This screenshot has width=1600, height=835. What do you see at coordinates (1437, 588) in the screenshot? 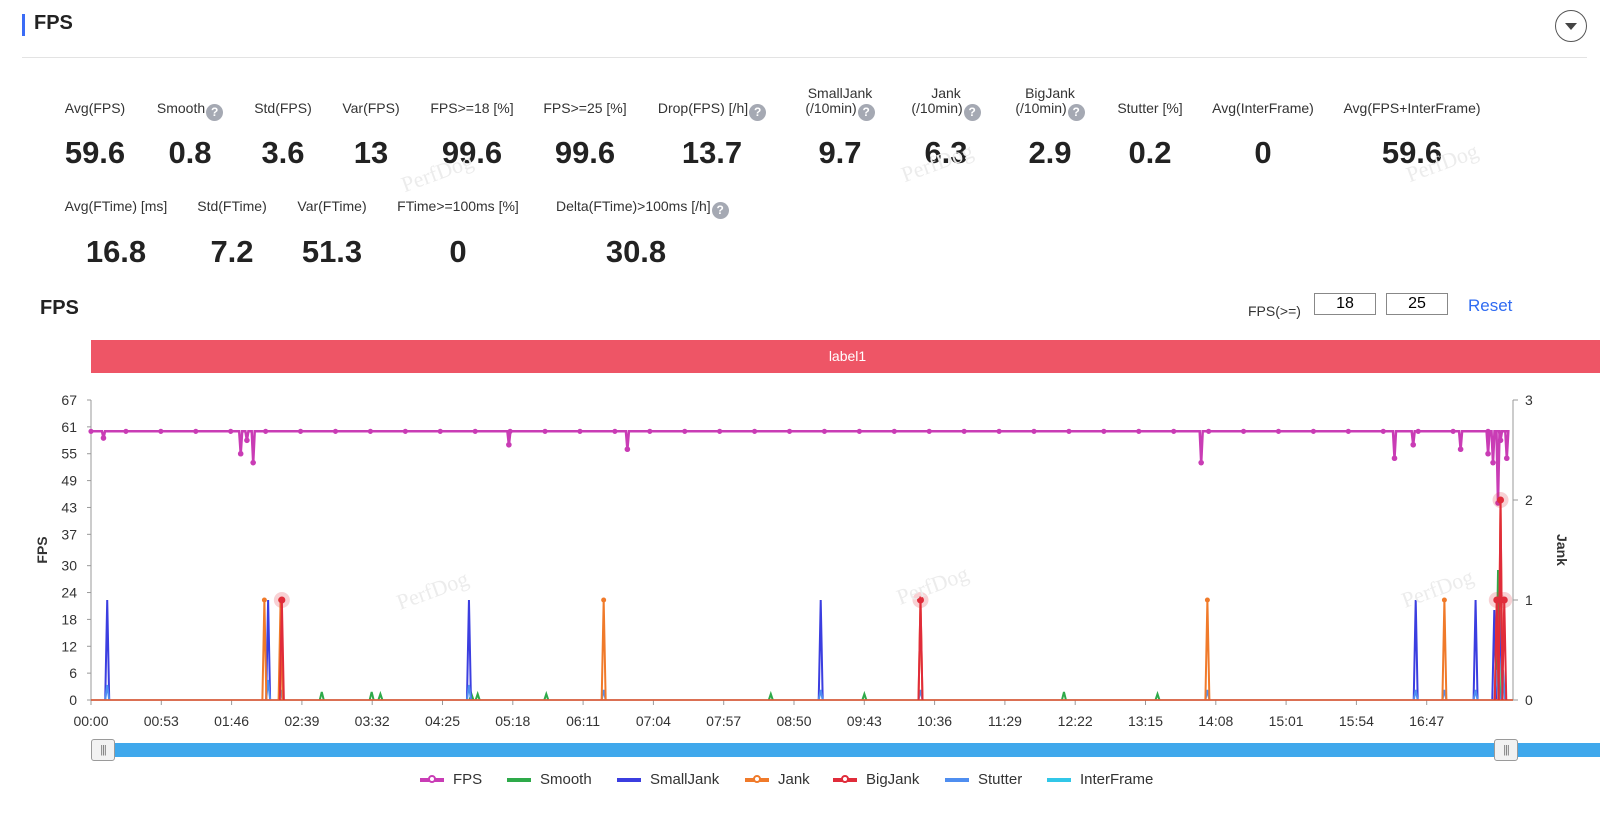
I see `watermark: PerfDog` at bounding box center [1437, 588].